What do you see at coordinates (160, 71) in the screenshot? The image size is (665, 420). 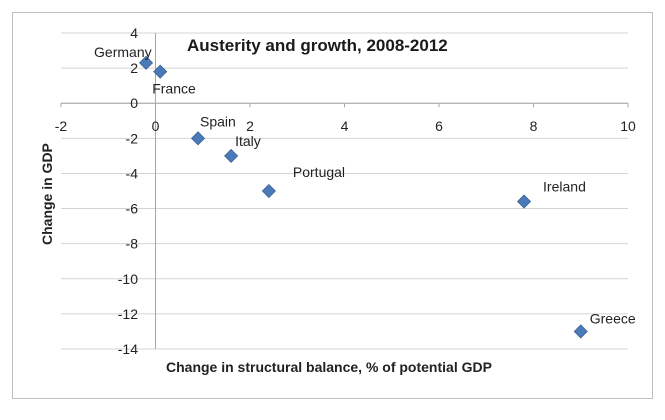 I see `point-france` at bounding box center [160, 71].